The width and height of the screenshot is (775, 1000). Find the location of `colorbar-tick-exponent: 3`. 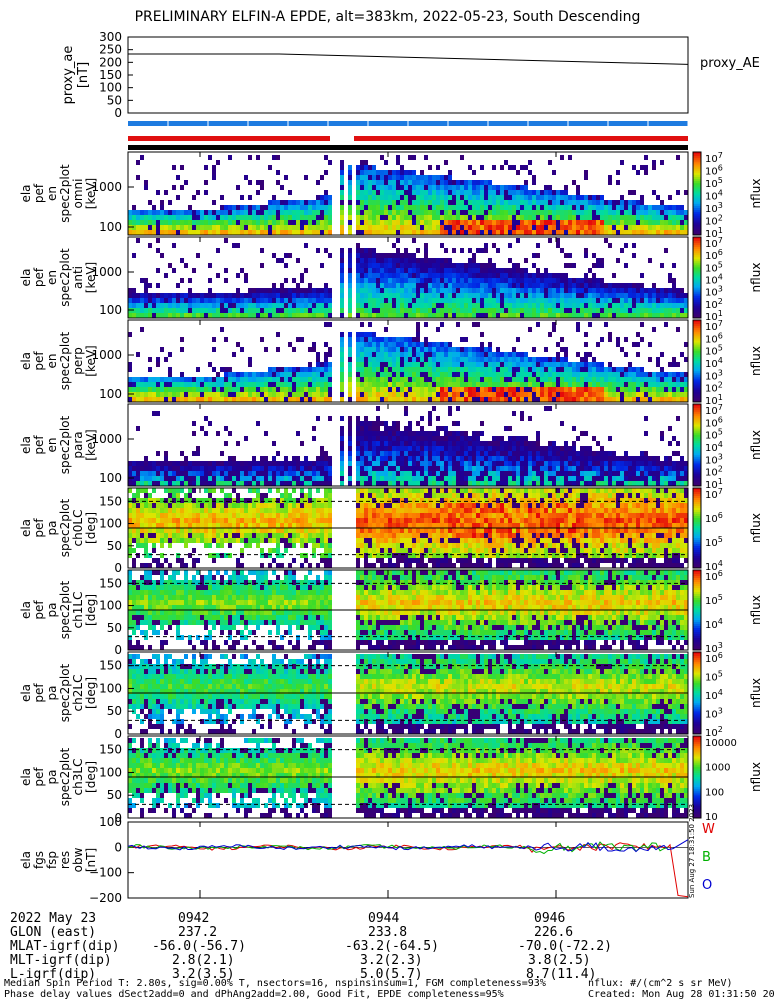

colorbar-tick-exponent: 3 is located at coordinates (720, 372).